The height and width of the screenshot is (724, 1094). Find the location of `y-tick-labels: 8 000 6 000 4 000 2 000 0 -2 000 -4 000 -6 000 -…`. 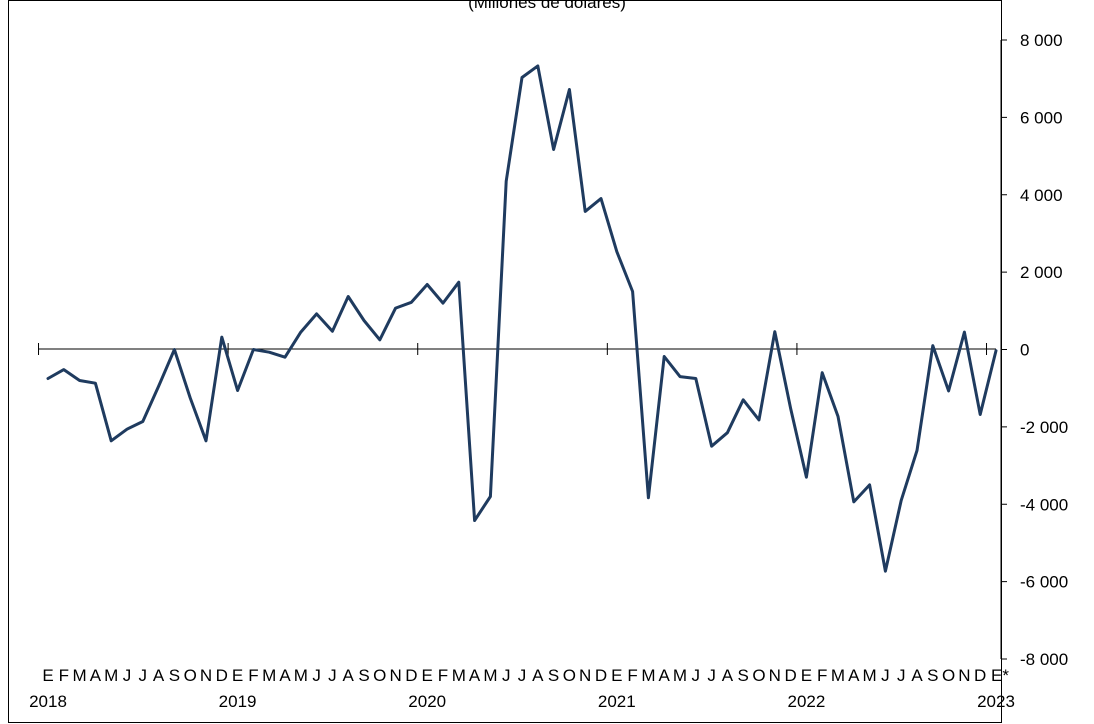

y-tick-labels: 8 000 6 000 4 000 2 000 0 -2 000 -4 000 -6 000 -… is located at coordinates (1044, 350).